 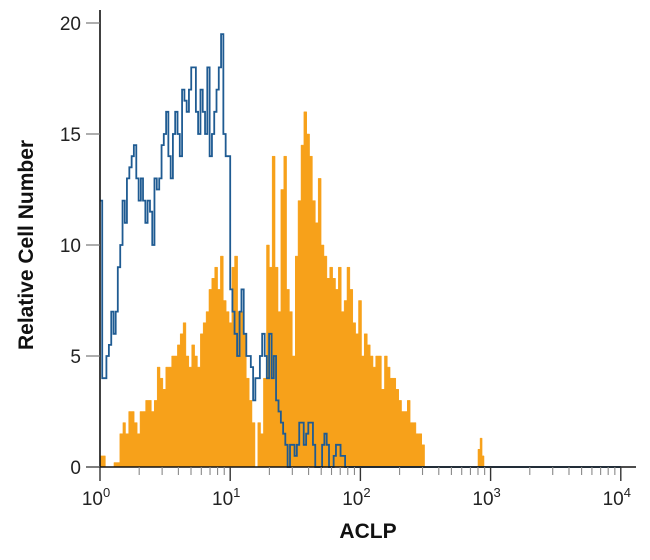 What do you see at coordinates (377, 471) in the screenshot?
I see `x-minor-ticks` at bounding box center [377, 471].